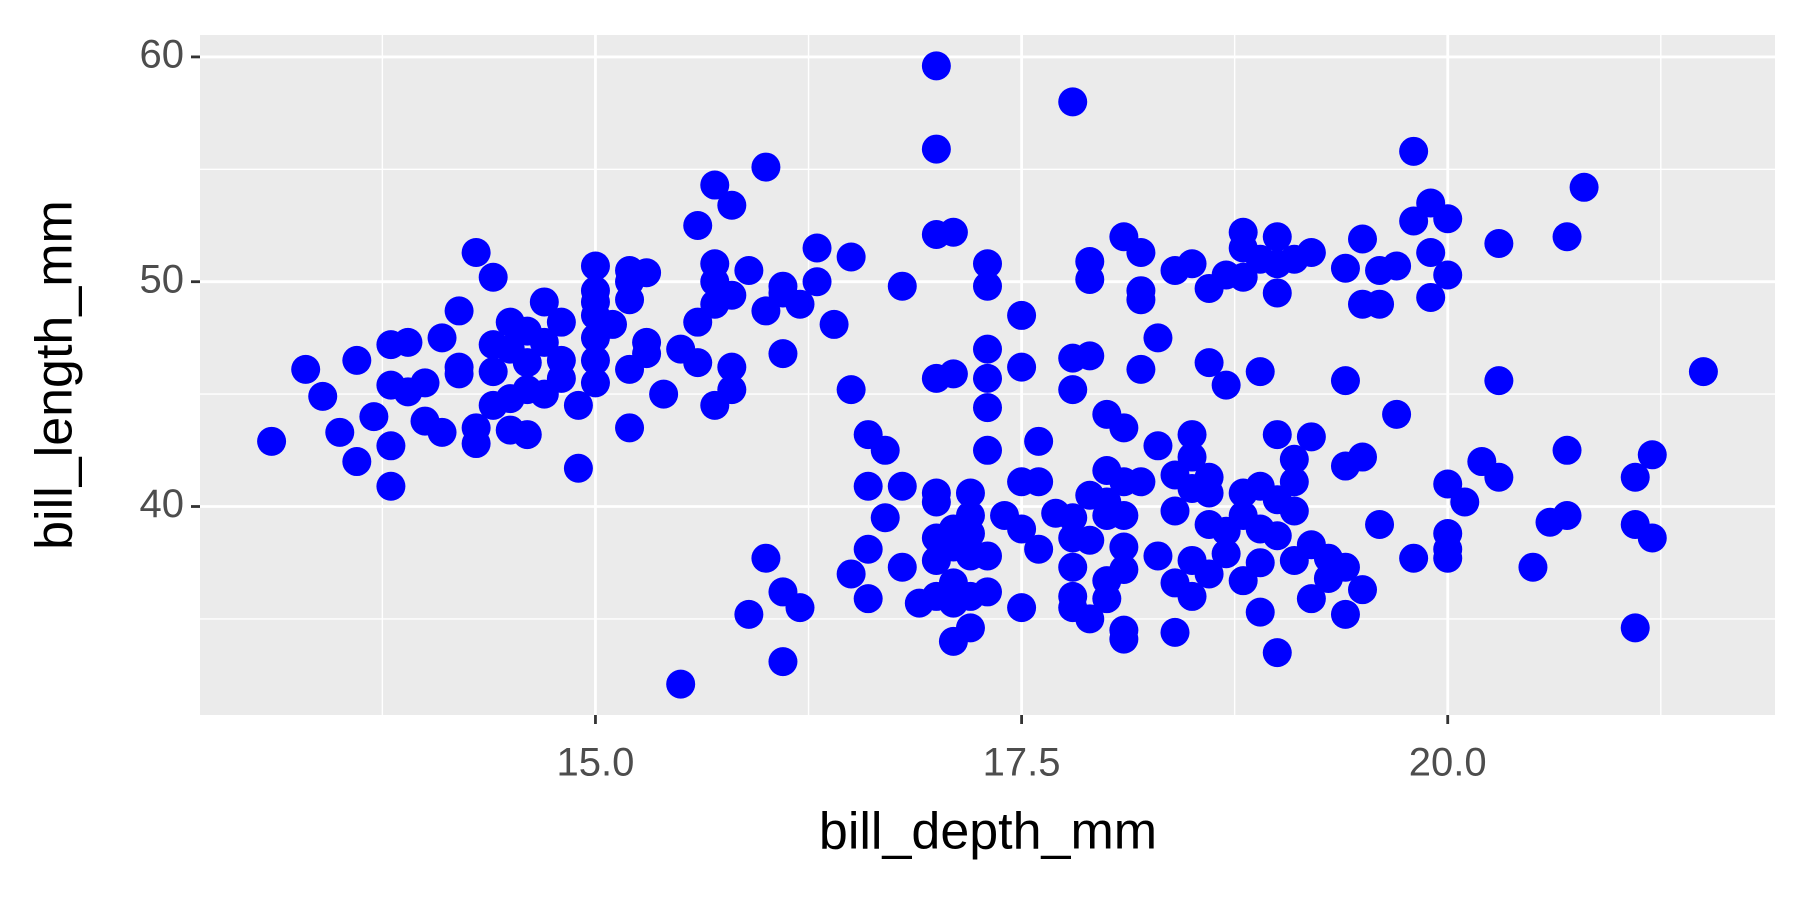 The height and width of the screenshot is (900, 1800). What do you see at coordinates (162, 504) in the screenshot?
I see `y-tick-label: 40` at bounding box center [162, 504].